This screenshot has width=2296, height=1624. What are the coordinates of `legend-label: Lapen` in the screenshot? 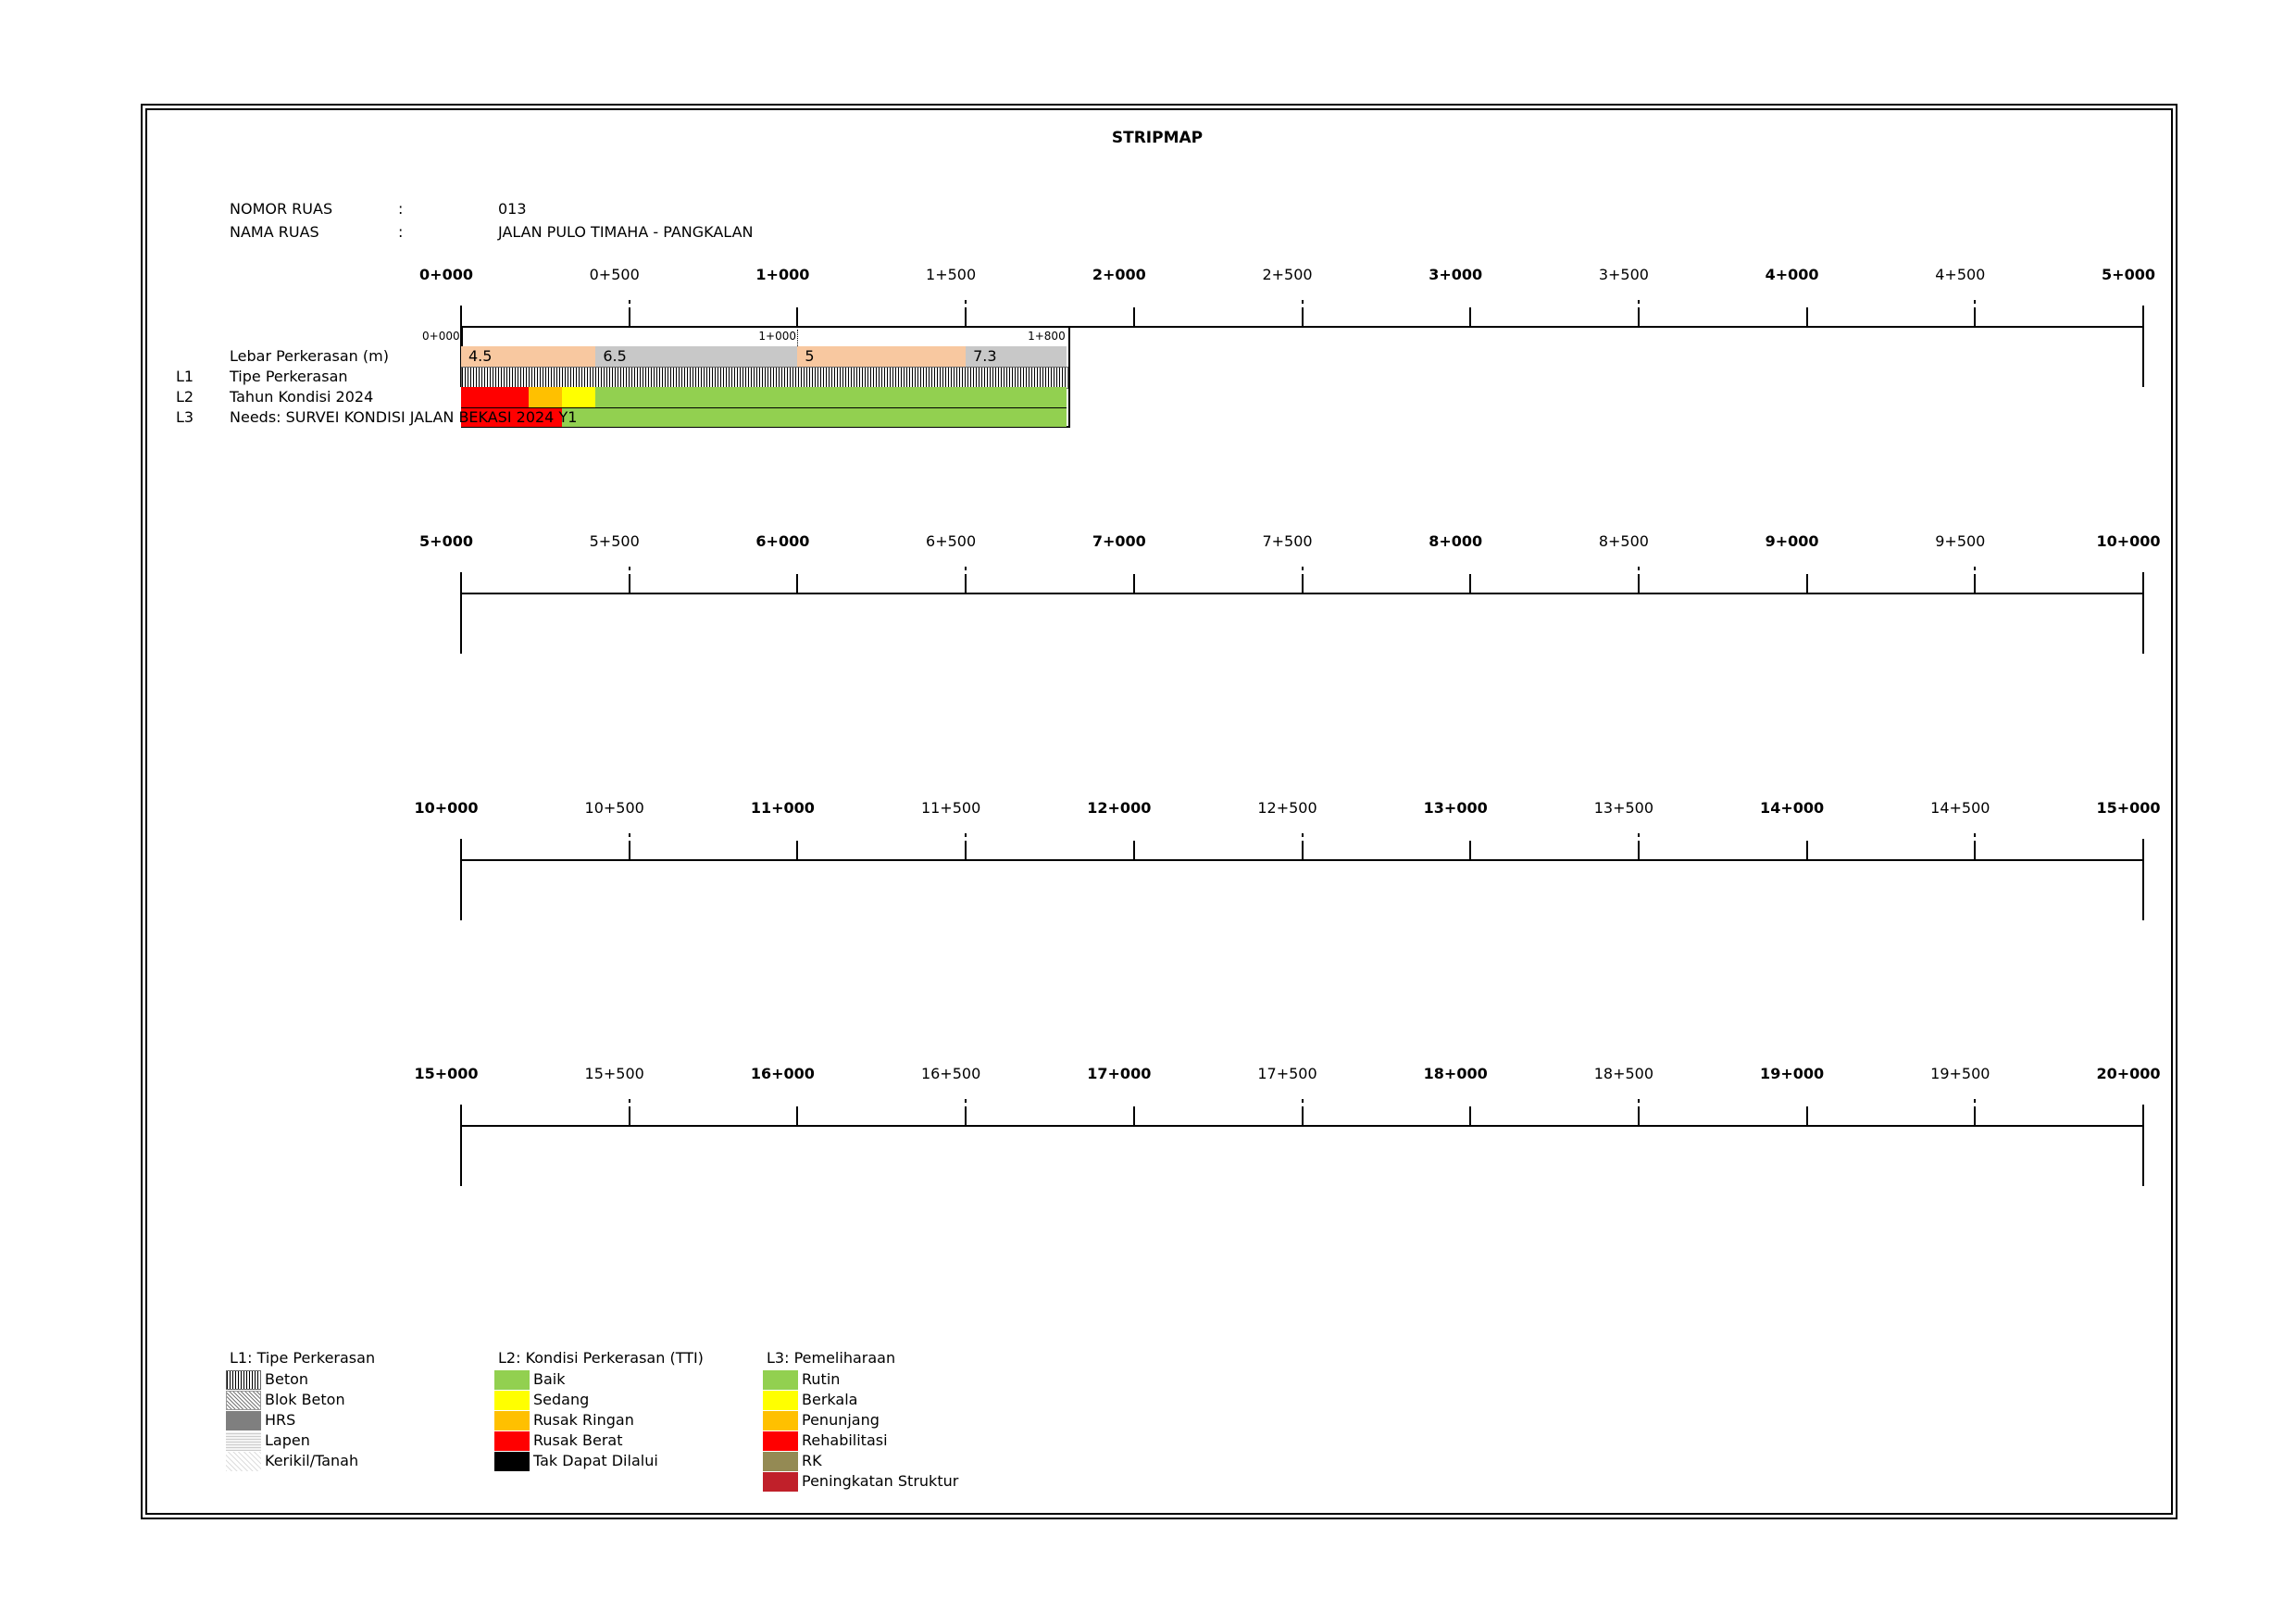 It's located at (287, 1440).